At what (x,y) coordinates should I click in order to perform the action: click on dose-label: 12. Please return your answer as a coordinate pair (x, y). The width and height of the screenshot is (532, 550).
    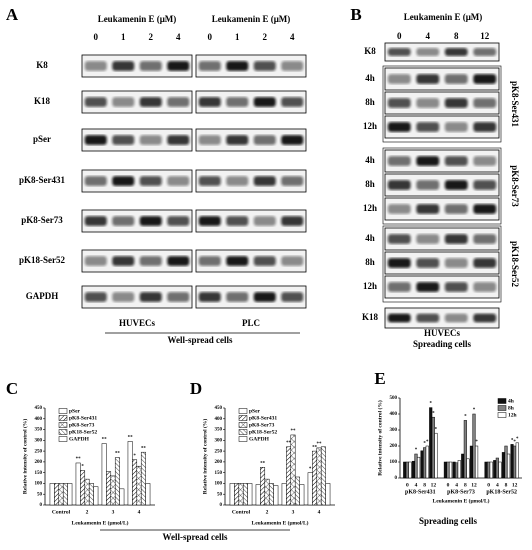
    Looking at the image, I should click on (485, 36).